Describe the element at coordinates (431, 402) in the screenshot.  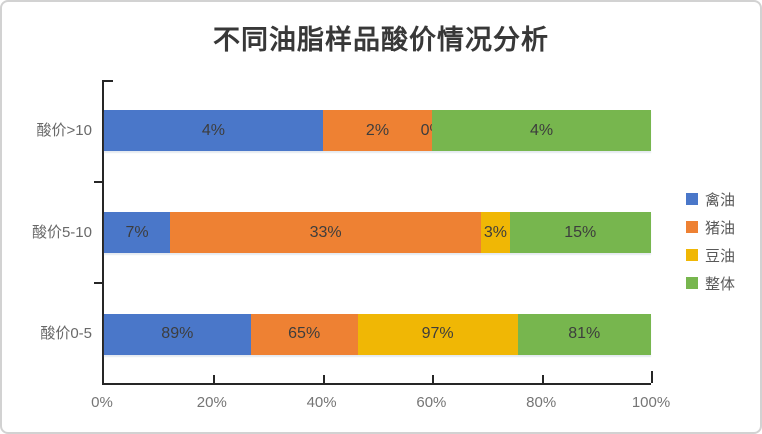
I see `x-axis-tick-label: 60%` at that location.